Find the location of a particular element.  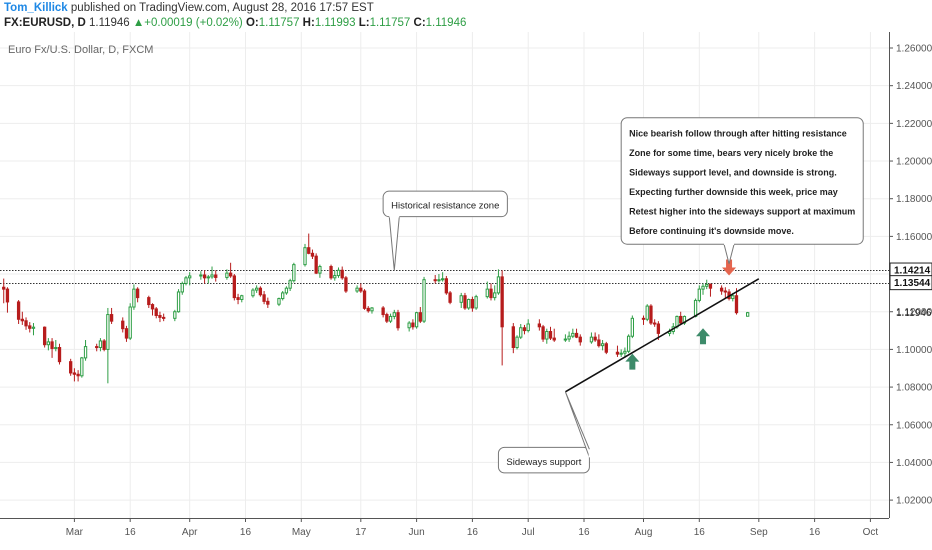

arrow-up-icon is located at coordinates (632, 361).